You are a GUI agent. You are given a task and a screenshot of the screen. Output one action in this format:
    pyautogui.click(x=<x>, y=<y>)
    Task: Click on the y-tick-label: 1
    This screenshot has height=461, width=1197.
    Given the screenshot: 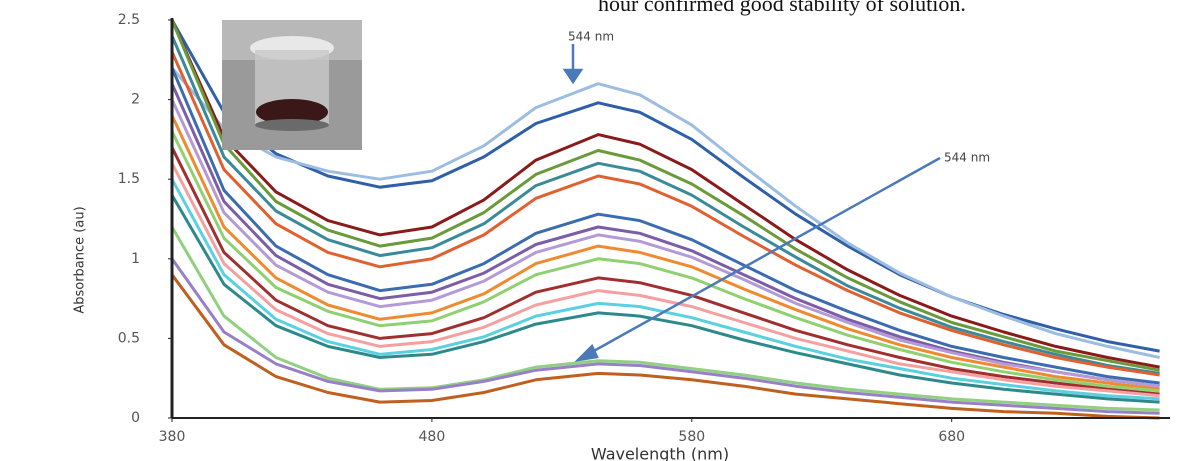 What is the action you would take?
    pyautogui.click(x=135, y=259)
    